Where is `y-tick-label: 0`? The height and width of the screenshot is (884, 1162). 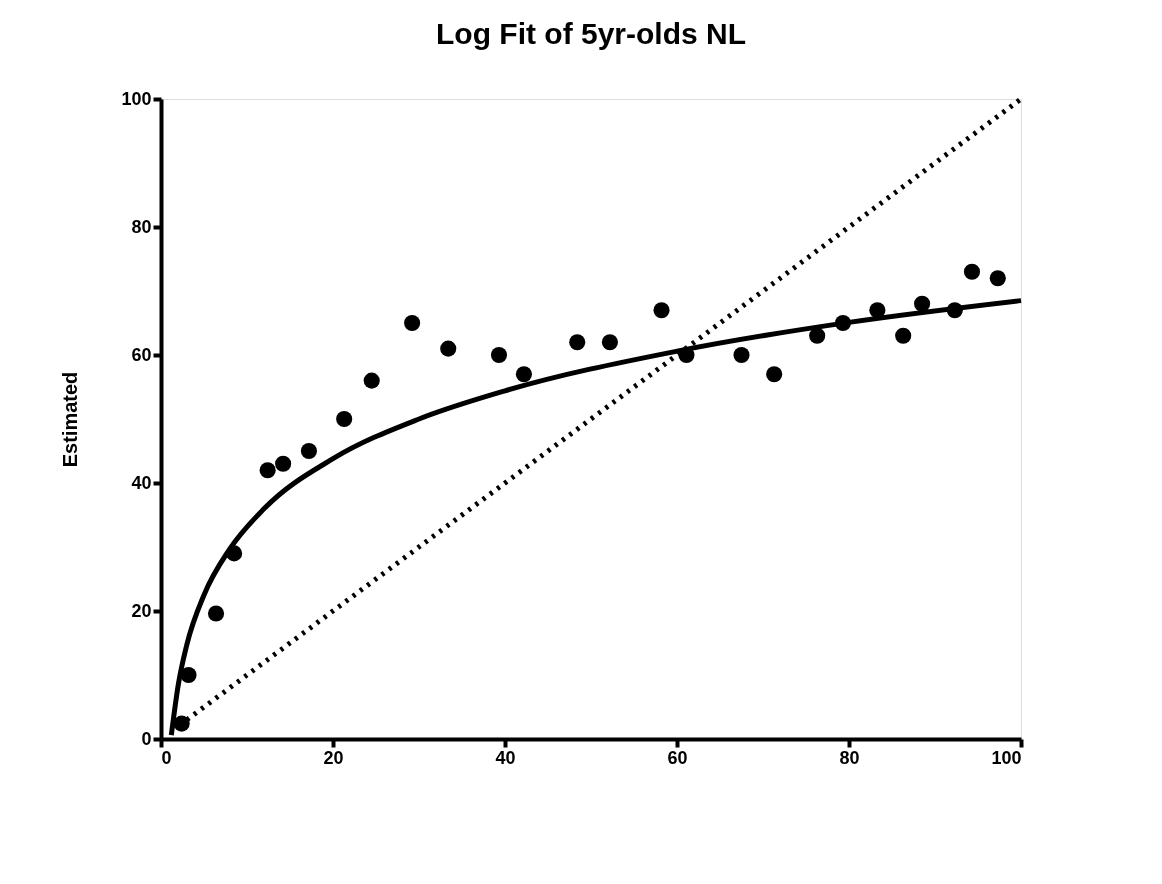
y-tick-label: 0 is located at coordinates (146, 738).